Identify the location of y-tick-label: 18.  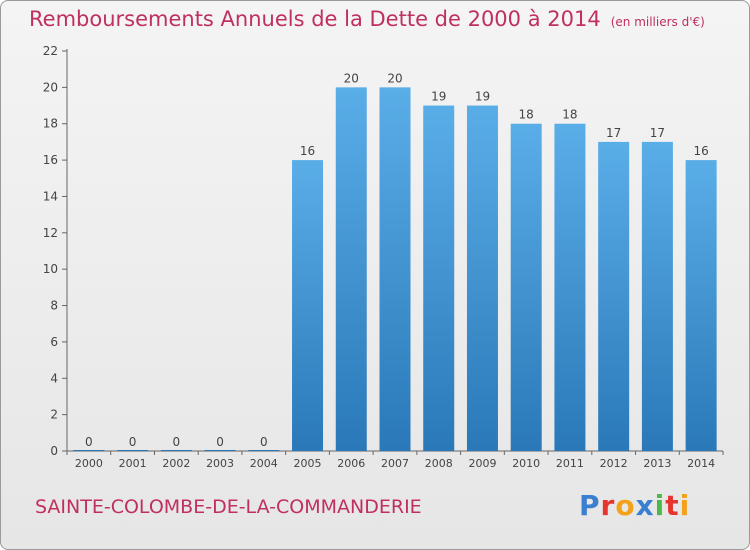
(50, 124).